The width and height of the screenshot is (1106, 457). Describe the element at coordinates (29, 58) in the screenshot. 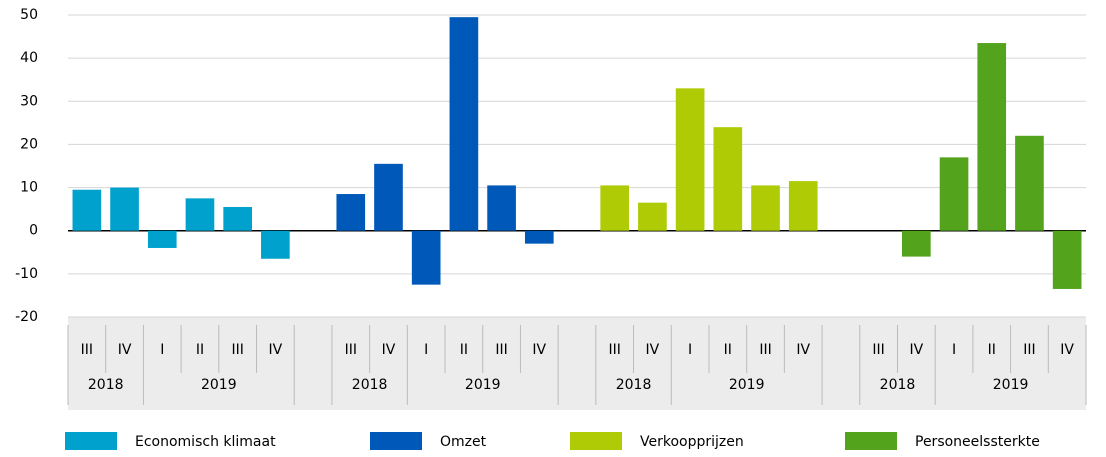

I see `y-tick-label: 40` at that location.